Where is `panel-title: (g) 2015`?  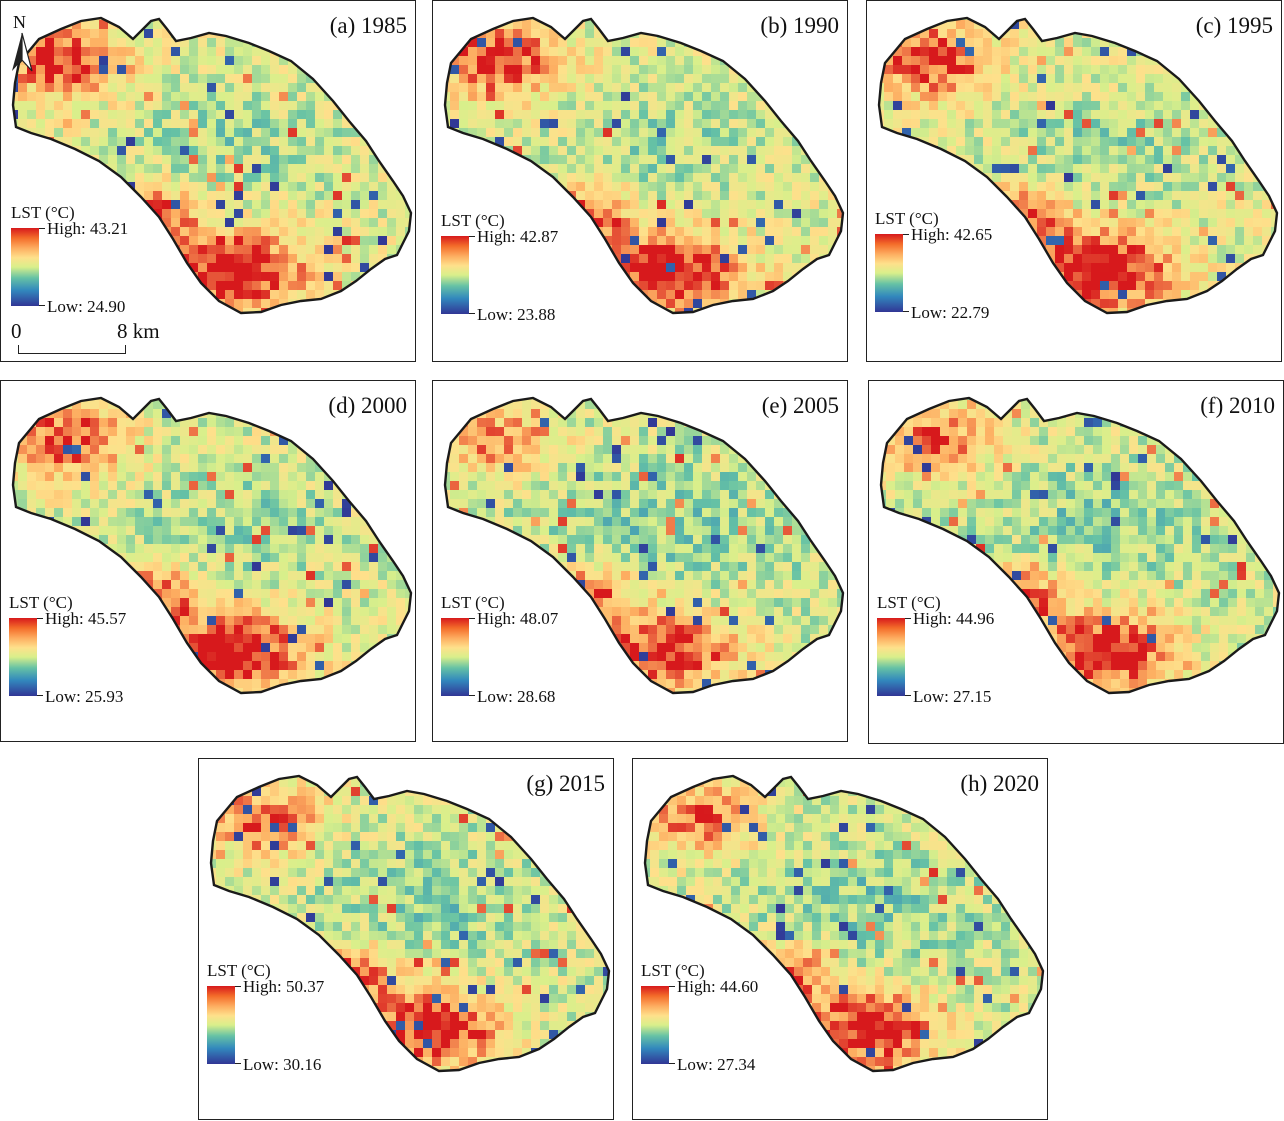 panel-title: (g) 2015 is located at coordinates (565, 783).